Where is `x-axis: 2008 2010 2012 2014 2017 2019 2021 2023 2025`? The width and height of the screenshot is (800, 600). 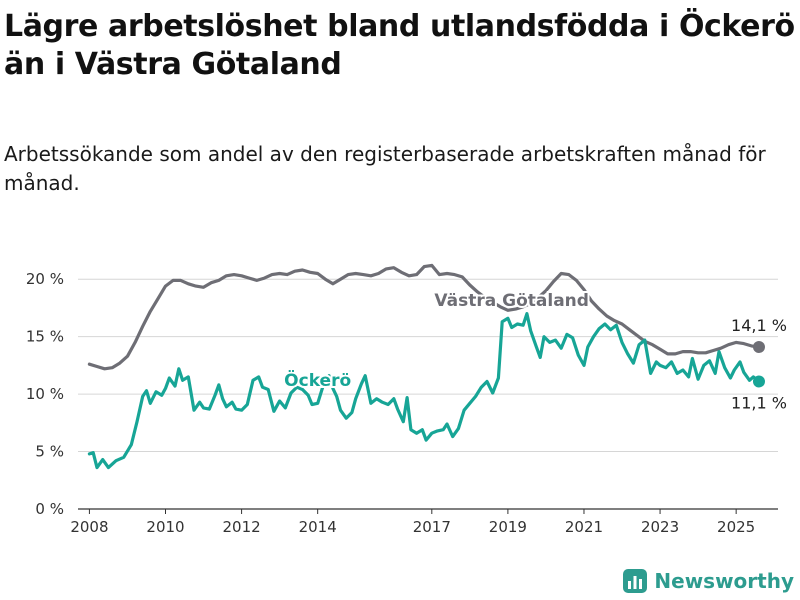
x-axis: 2008 2010 2012 2014 2017 2019 2021 2023 2025 is located at coordinates (412, 522).